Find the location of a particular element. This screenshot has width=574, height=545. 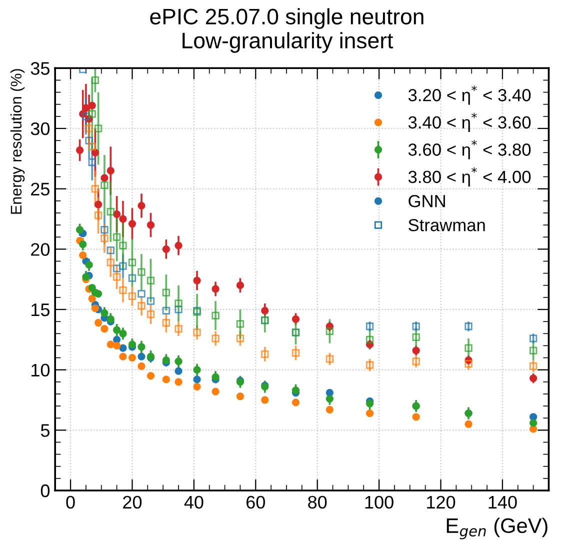

y-tick-label: 0 is located at coordinates (45, 491).